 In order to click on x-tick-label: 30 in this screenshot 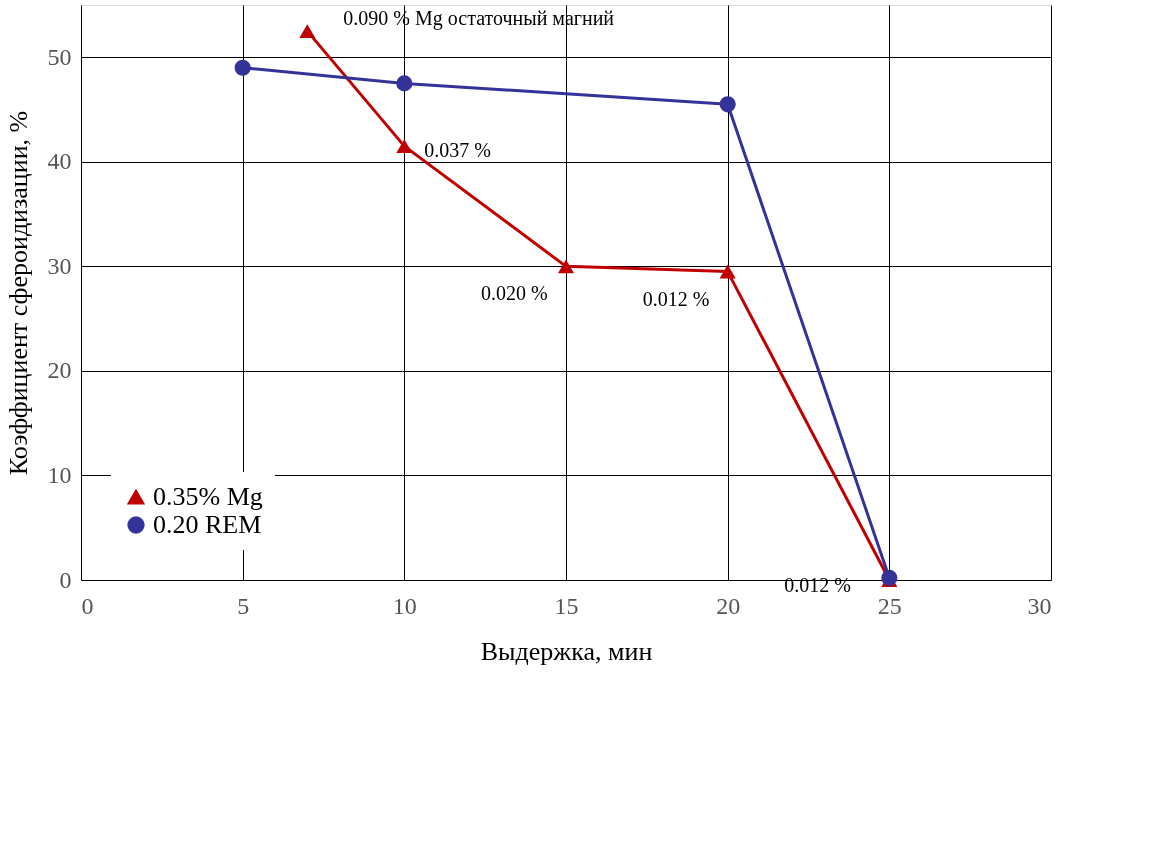, I will do `click(1039, 605)`.